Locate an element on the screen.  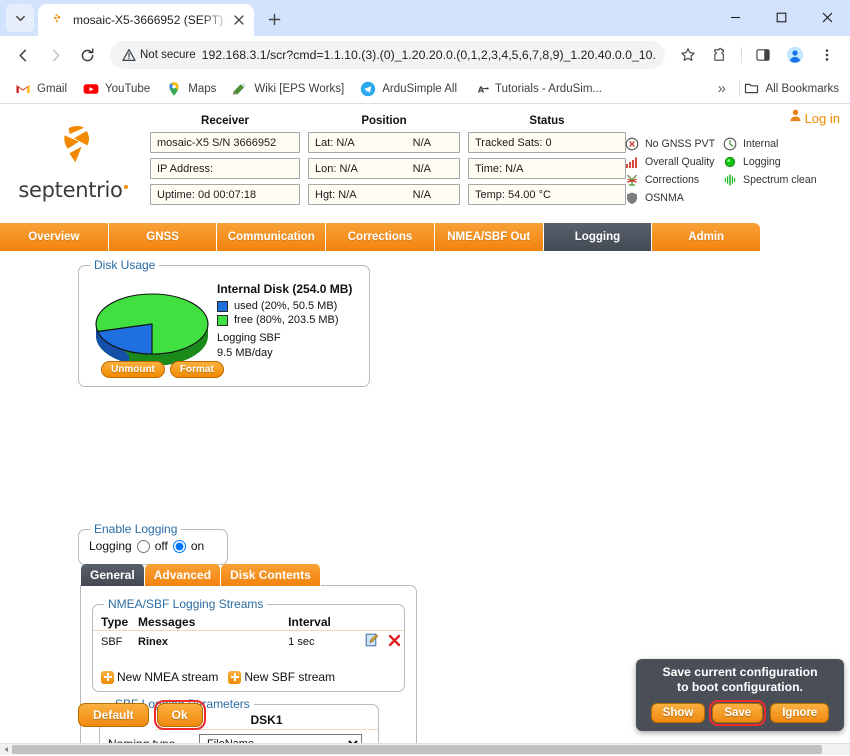
user-icon is located at coordinates (795, 118).